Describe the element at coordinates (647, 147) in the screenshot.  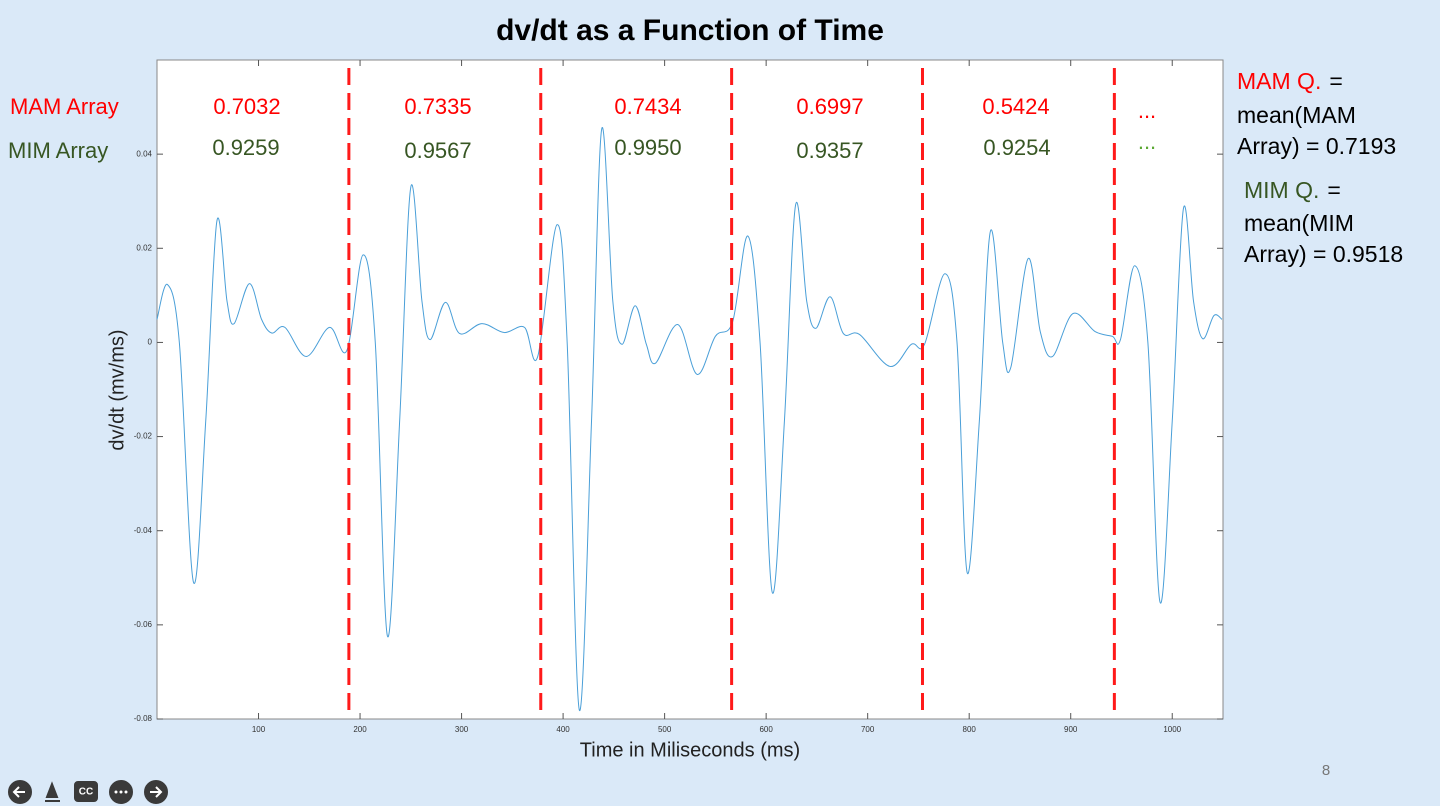
I see `mim-value: 0.9950` at that location.